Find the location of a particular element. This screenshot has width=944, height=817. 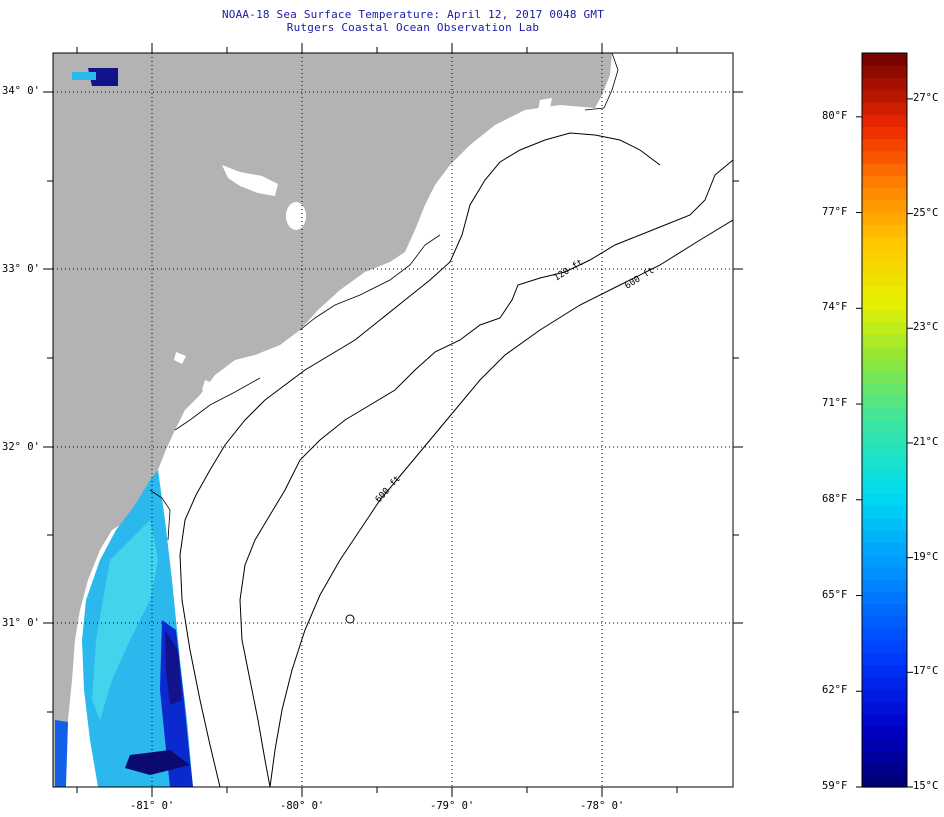

colorbar-label-f: 80°F is located at coordinates (835, 115).